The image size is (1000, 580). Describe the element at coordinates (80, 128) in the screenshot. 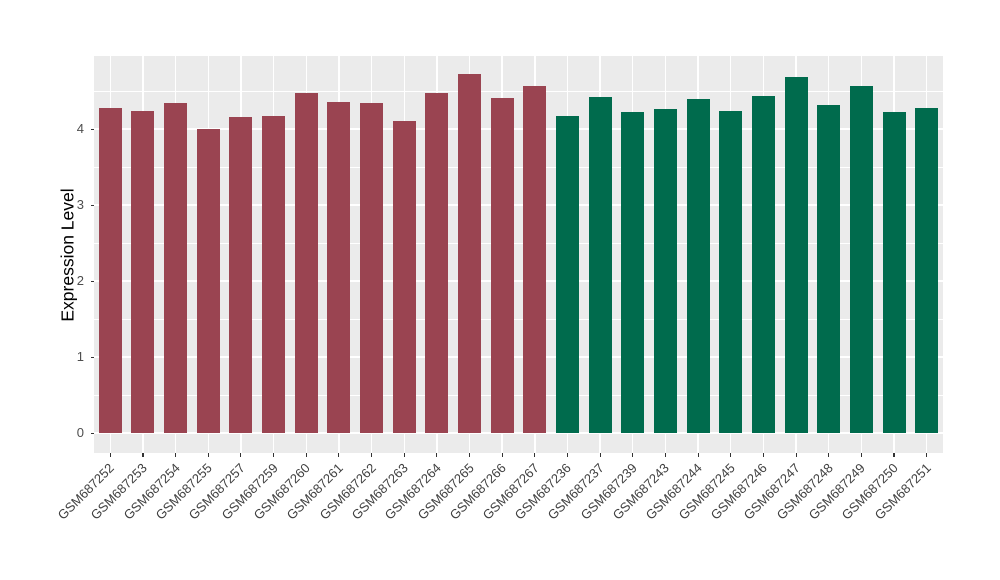

I see `y-tick-label: 4` at that location.